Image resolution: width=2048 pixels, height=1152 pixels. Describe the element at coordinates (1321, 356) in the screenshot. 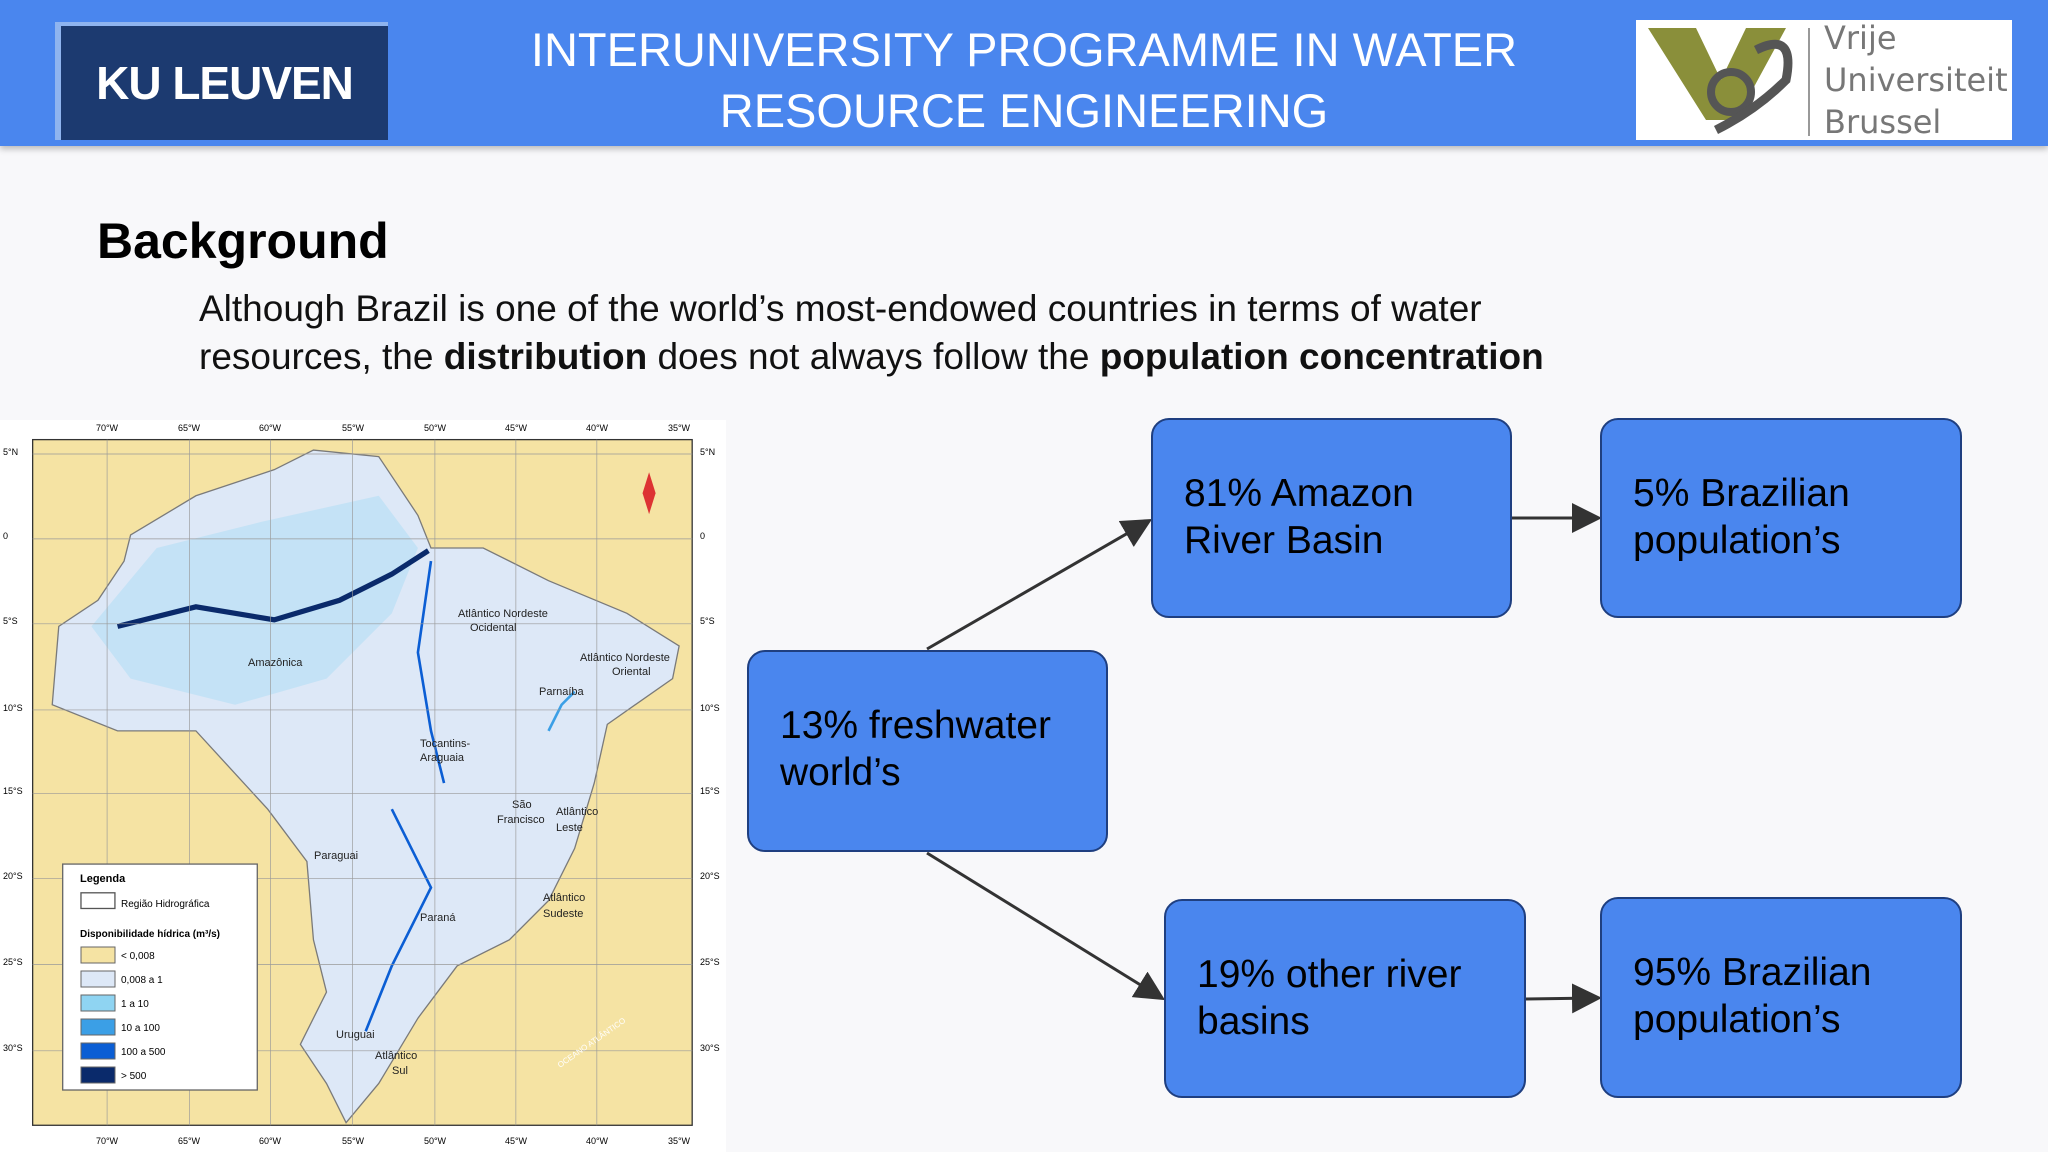

I see `body-bold: population concentration` at that location.